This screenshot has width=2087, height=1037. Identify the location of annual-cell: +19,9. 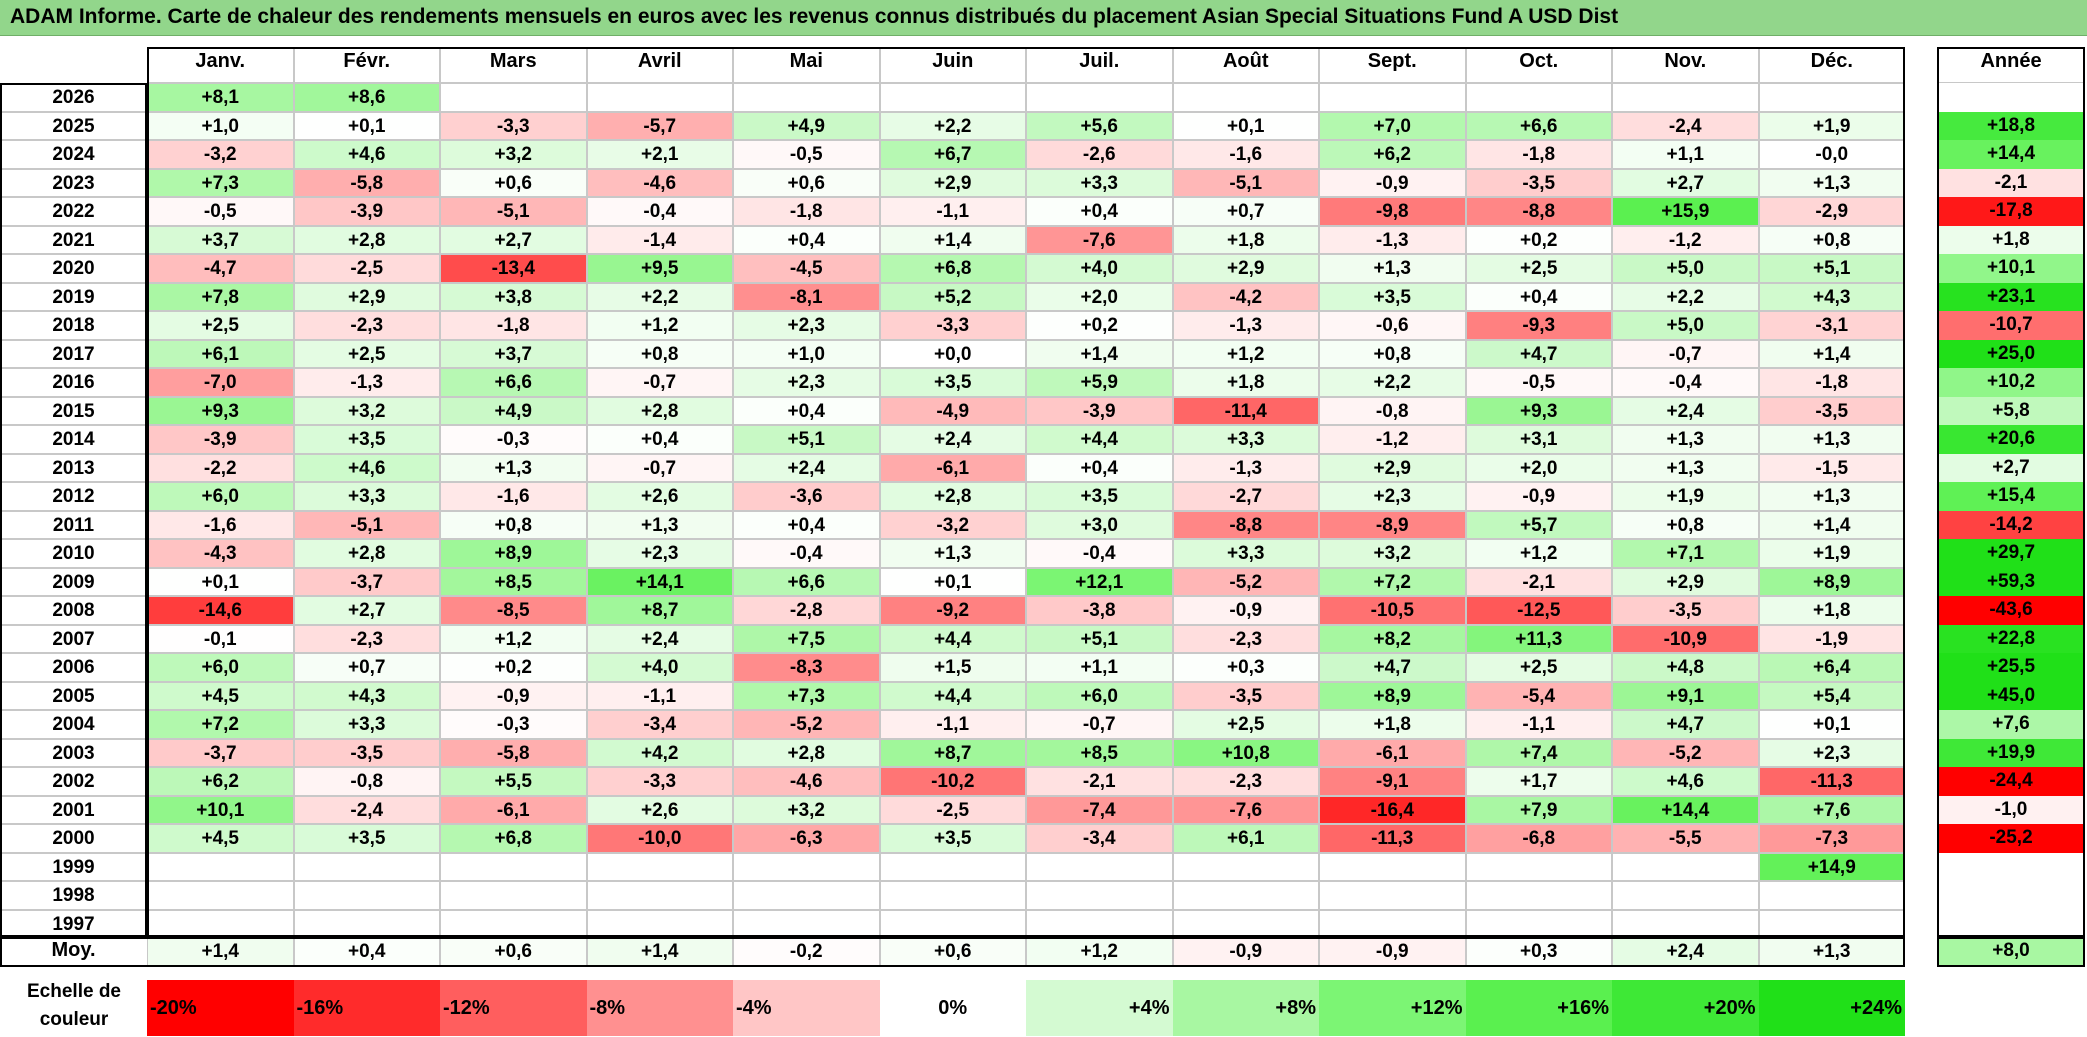
(2011, 752).